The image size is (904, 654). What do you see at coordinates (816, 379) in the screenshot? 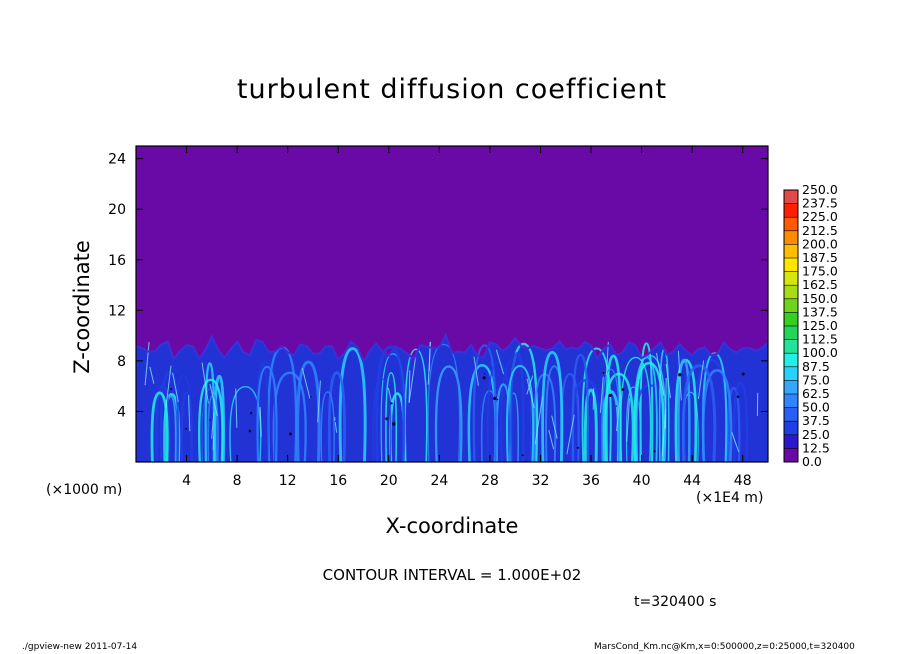
I see `colorbar-label: 75.0` at bounding box center [816, 379].